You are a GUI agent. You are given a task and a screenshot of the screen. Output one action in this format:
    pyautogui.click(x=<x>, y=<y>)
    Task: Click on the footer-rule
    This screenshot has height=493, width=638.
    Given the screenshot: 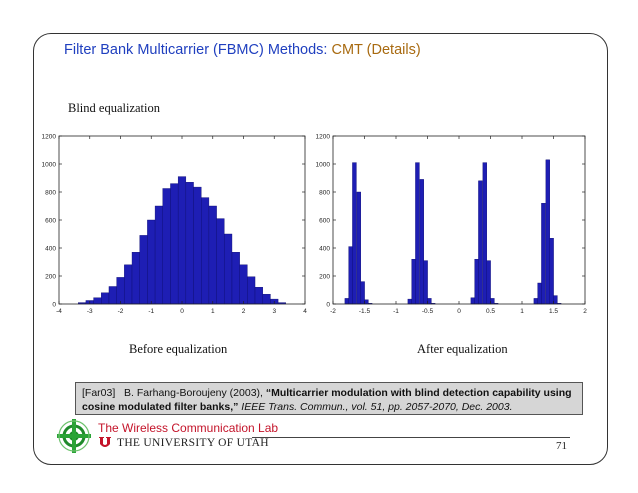 What is the action you would take?
    pyautogui.click(x=411, y=437)
    